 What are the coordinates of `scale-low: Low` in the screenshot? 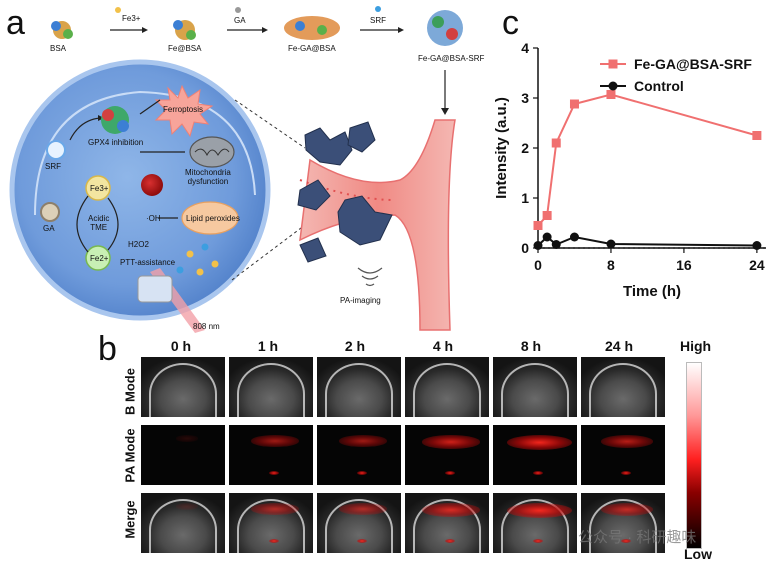 It's located at (698, 554).